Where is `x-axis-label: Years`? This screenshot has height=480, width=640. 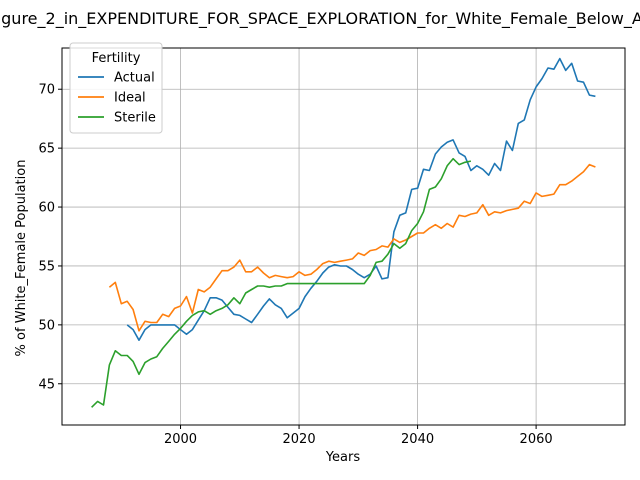 x-axis-label: Years is located at coordinates (343, 457).